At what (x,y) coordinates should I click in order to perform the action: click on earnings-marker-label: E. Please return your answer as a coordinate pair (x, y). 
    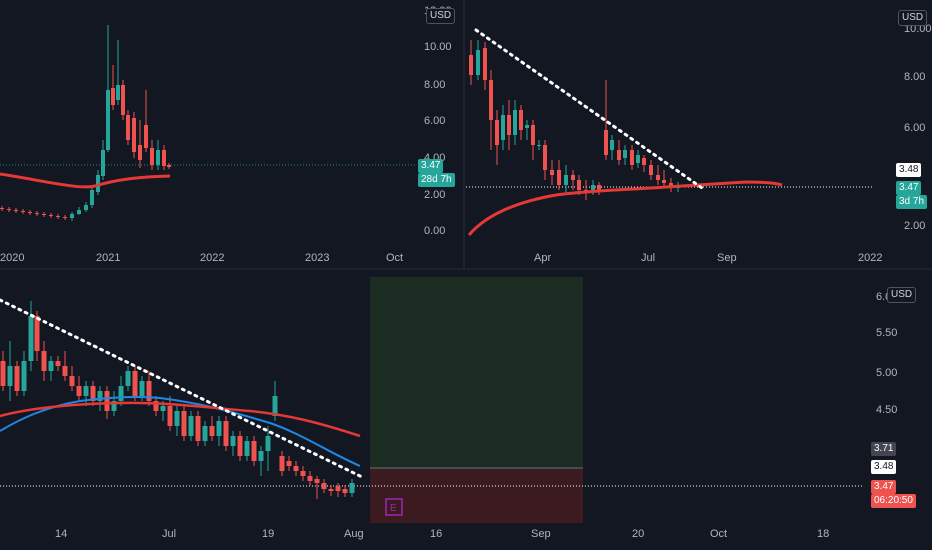
    Looking at the image, I should click on (393, 508).